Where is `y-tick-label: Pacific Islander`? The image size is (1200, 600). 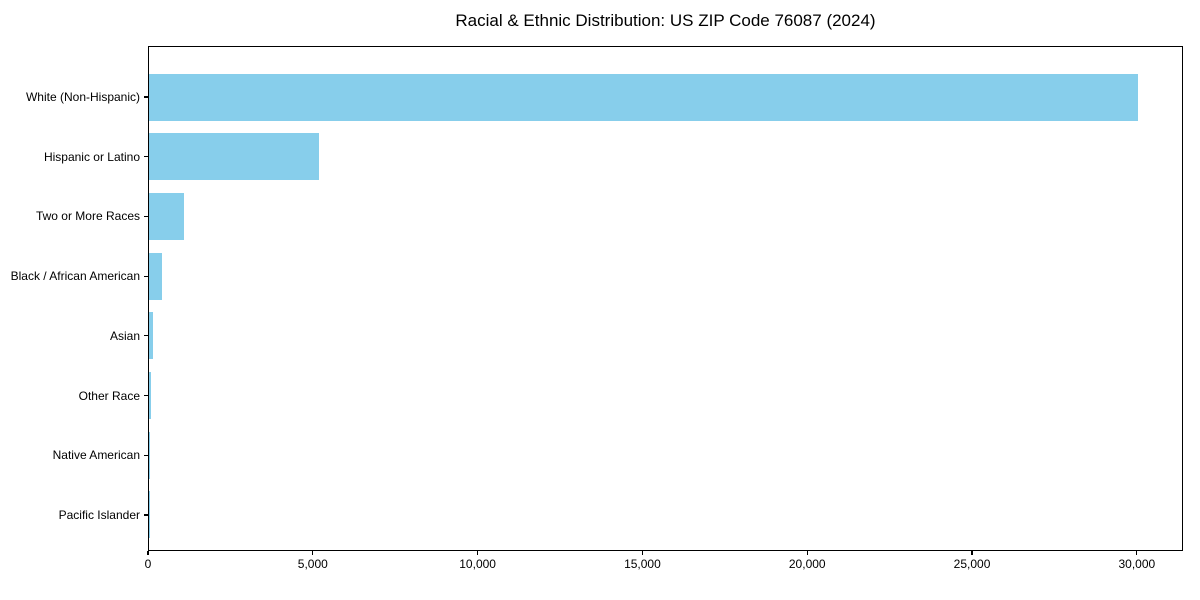 y-tick-label: Pacific Islander is located at coordinates (99, 514).